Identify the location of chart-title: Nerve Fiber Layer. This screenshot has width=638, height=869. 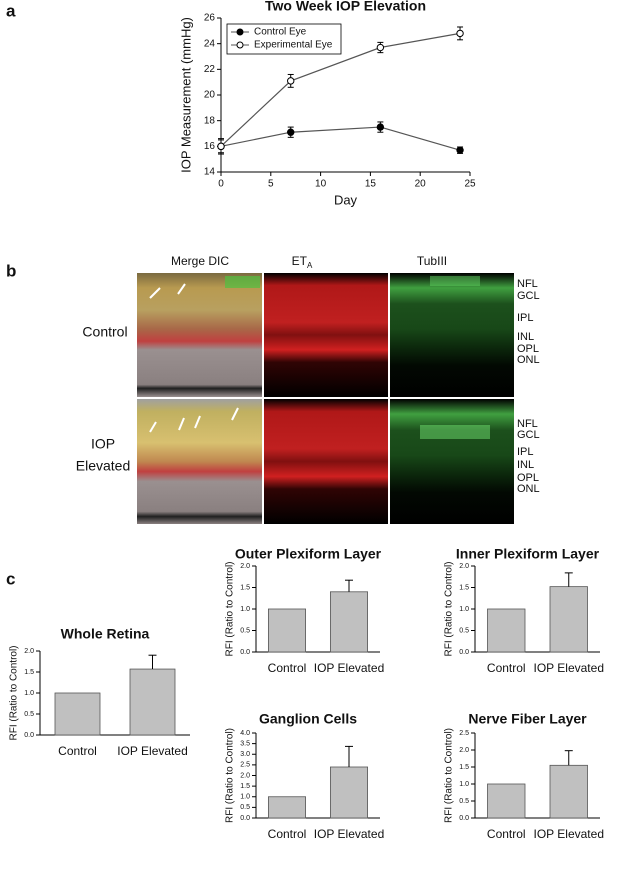
(527, 719).